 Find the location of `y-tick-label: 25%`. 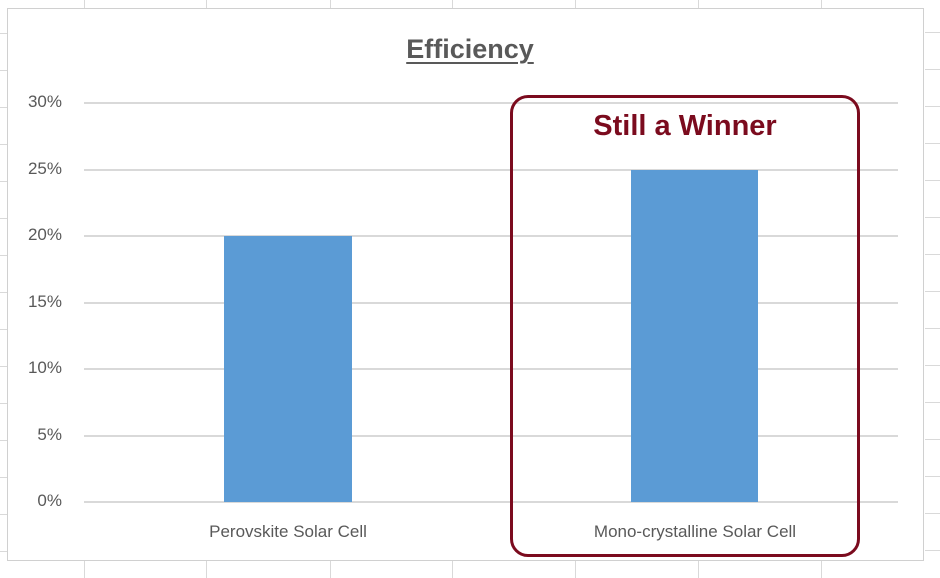

y-tick-label: 25% is located at coordinates (44, 168).